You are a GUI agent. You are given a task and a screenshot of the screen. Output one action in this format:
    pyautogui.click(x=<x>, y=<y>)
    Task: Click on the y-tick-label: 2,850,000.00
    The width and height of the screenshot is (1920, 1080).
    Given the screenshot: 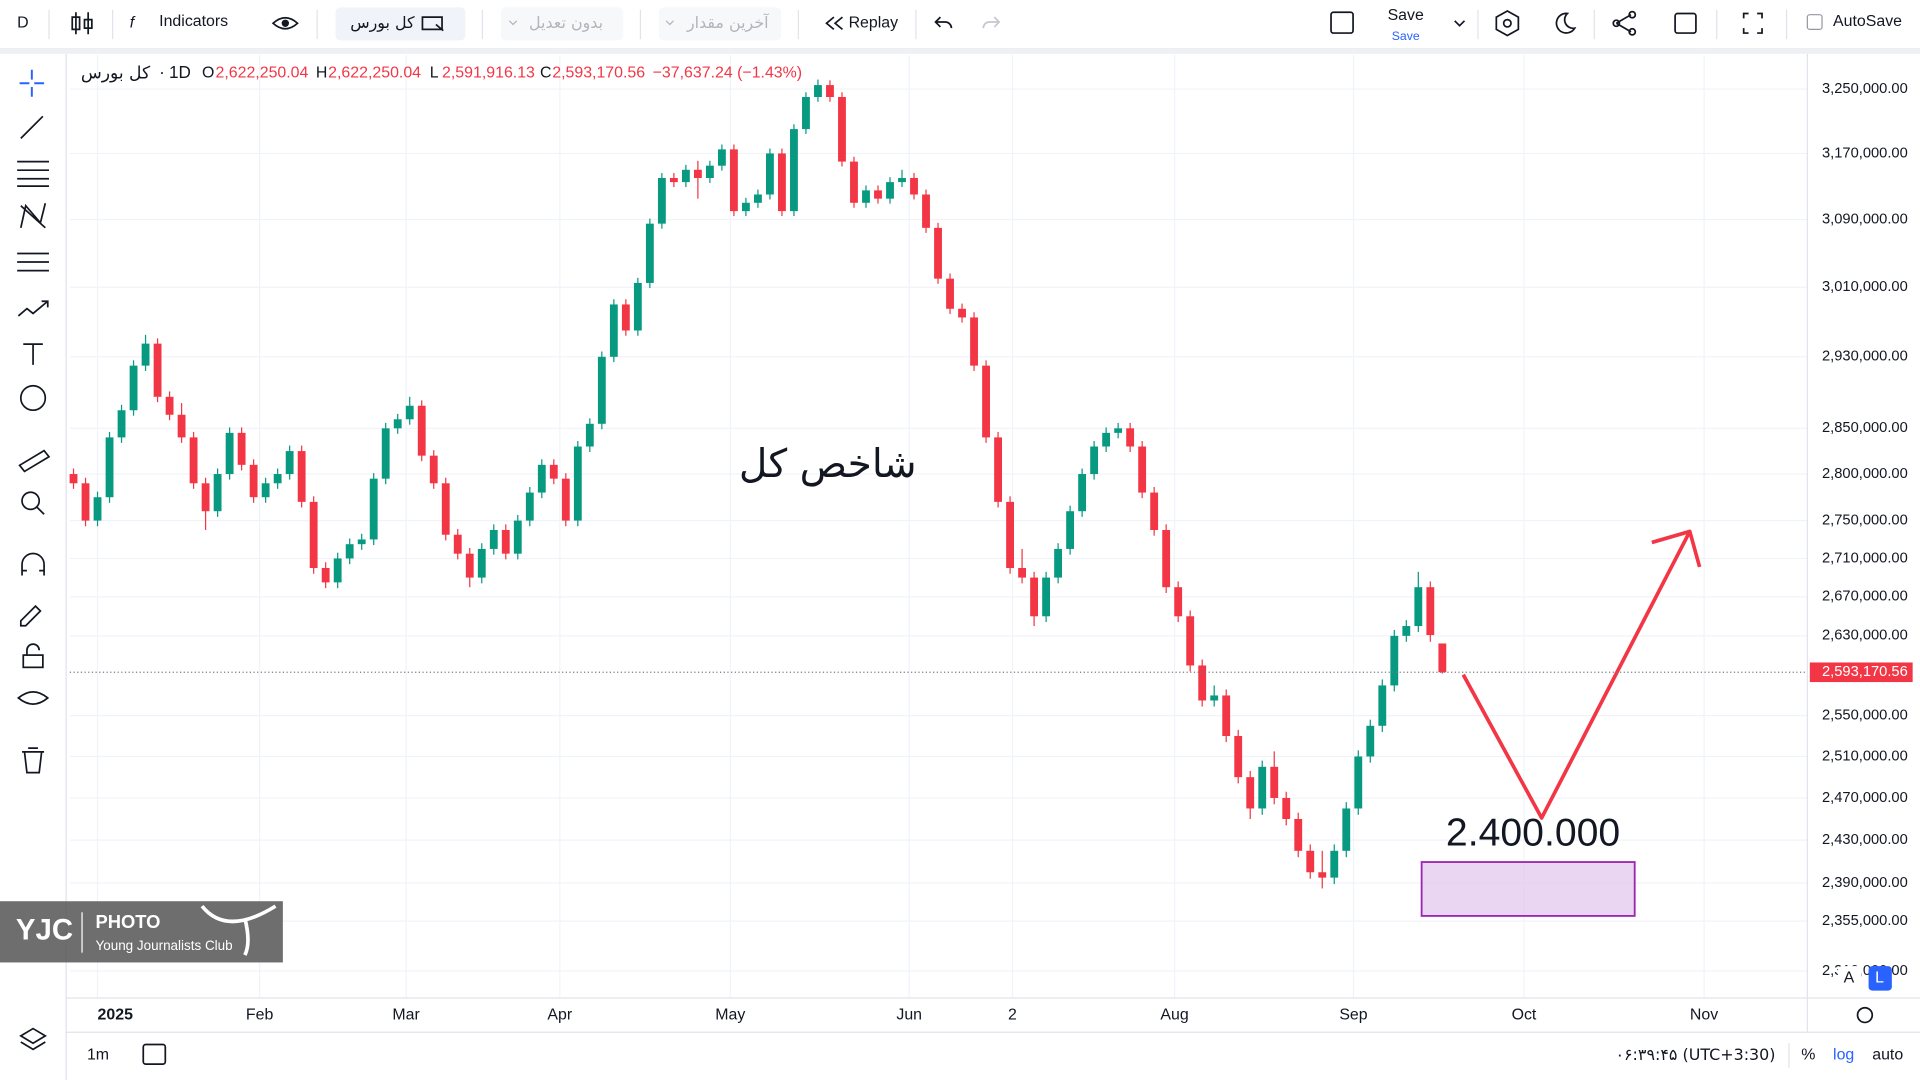 What is the action you would take?
    pyautogui.click(x=1865, y=428)
    